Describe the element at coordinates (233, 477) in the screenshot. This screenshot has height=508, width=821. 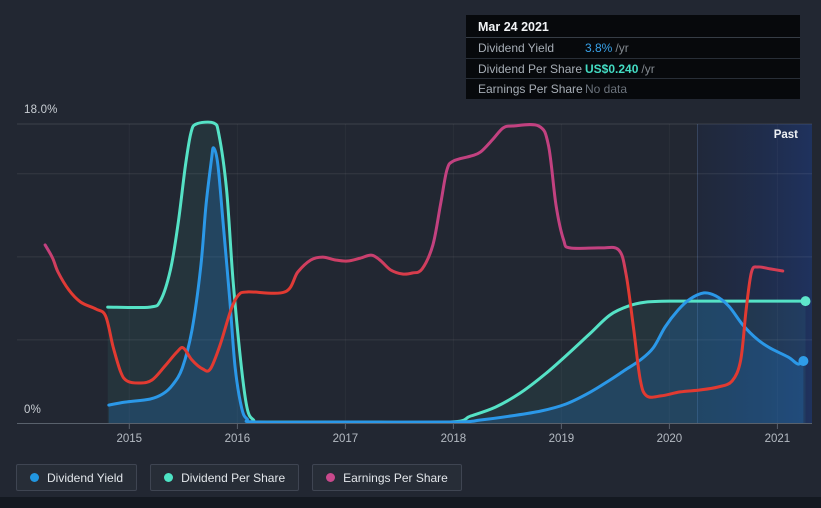
I see `legend-label: Dividend Per Share` at that location.